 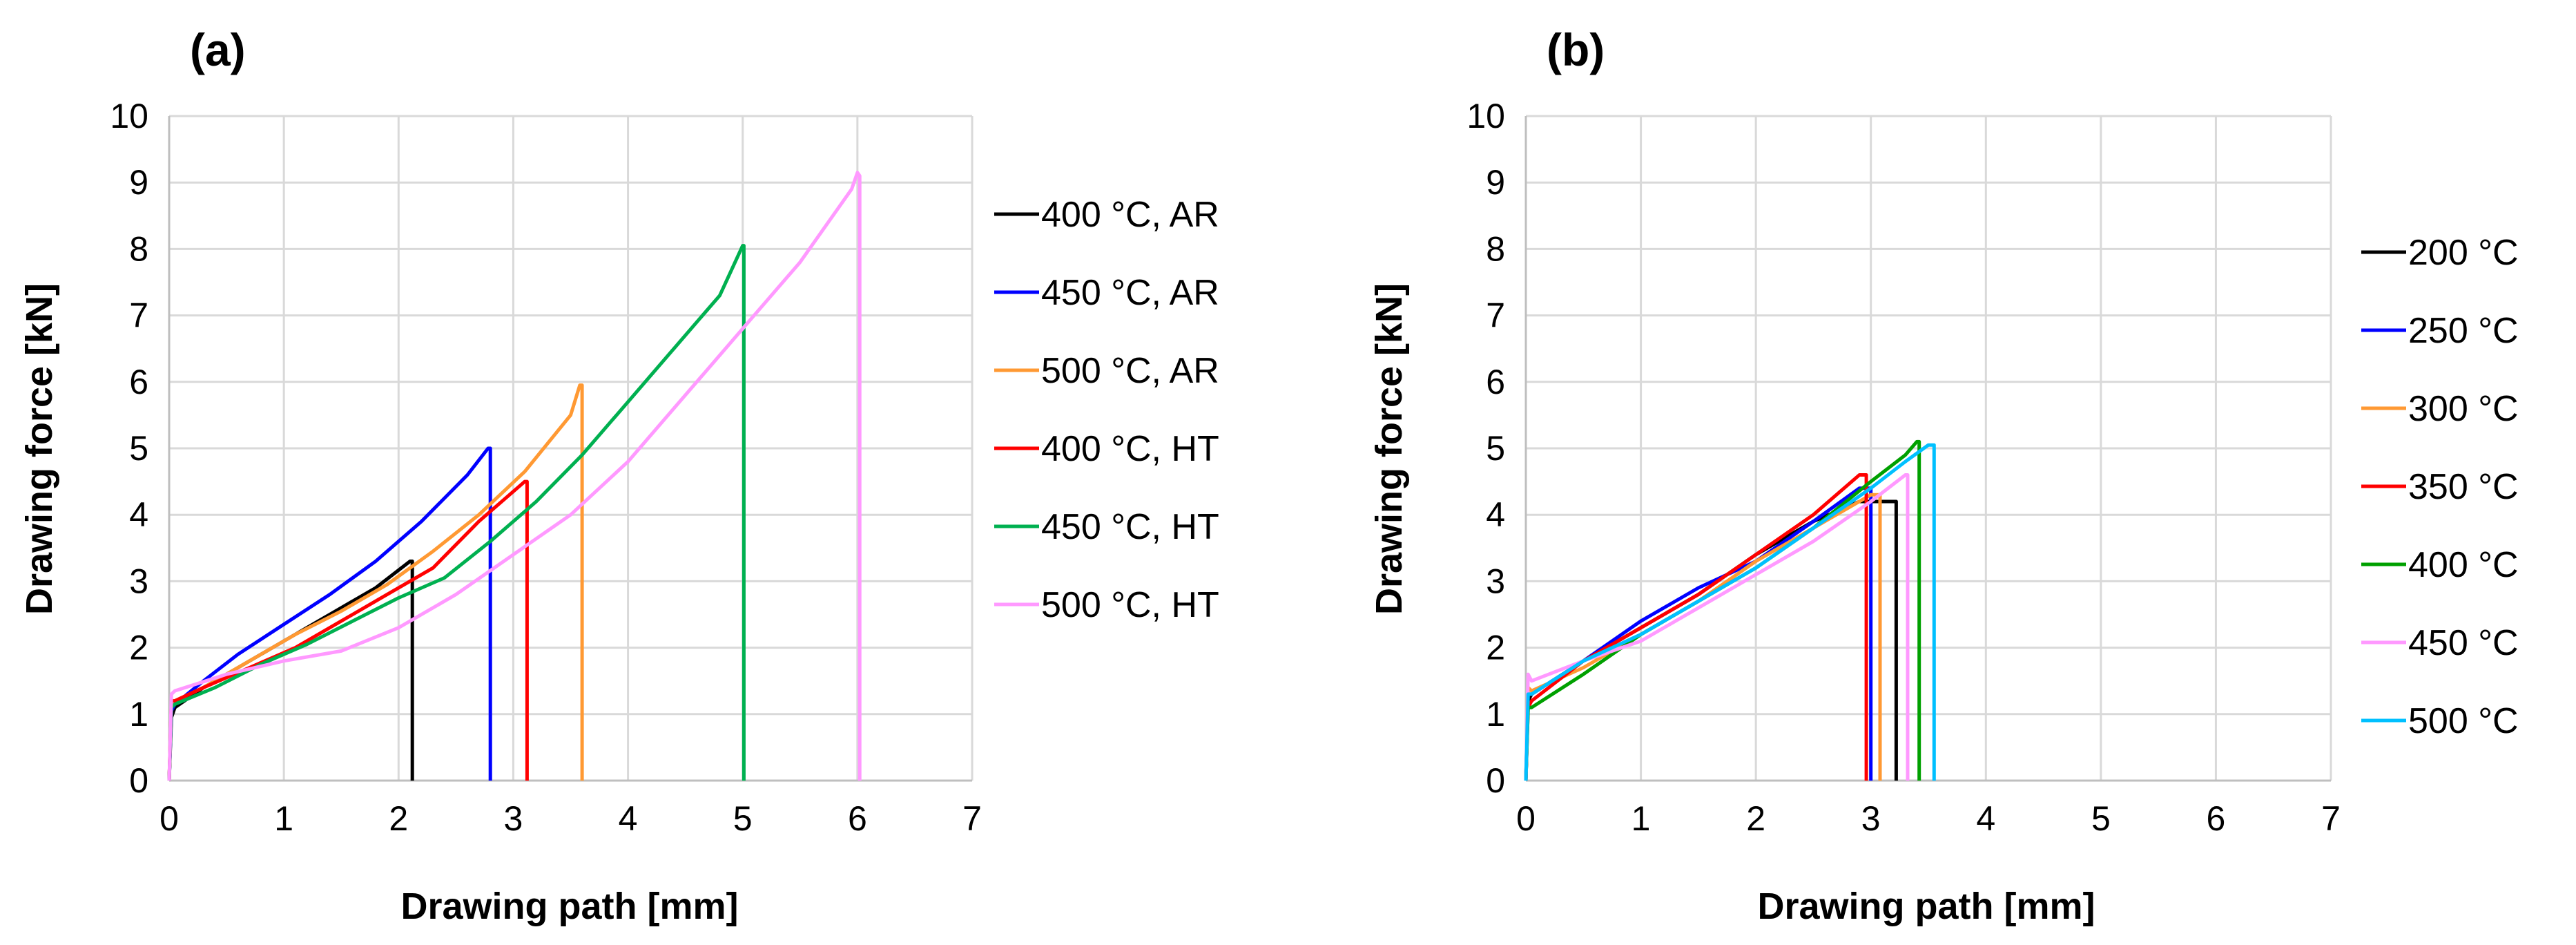 What do you see at coordinates (138, 714) in the screenshot?
I see `y-tick-label-a-1: 1` at bounding box center [138, 714].